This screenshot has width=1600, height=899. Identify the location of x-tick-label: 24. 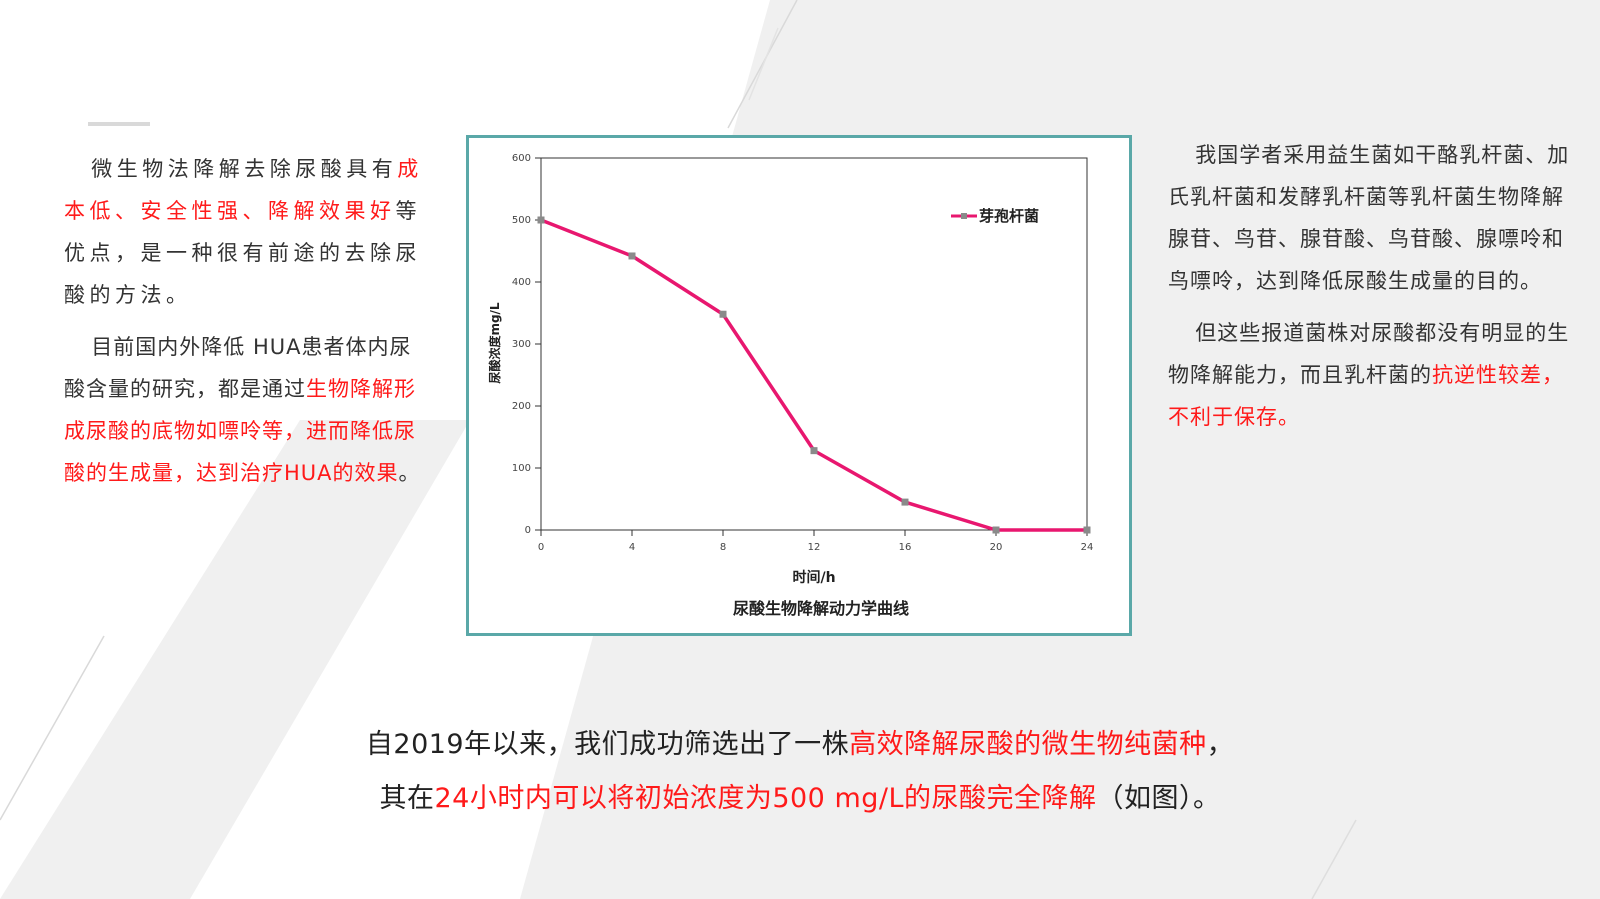
(1087, 547).